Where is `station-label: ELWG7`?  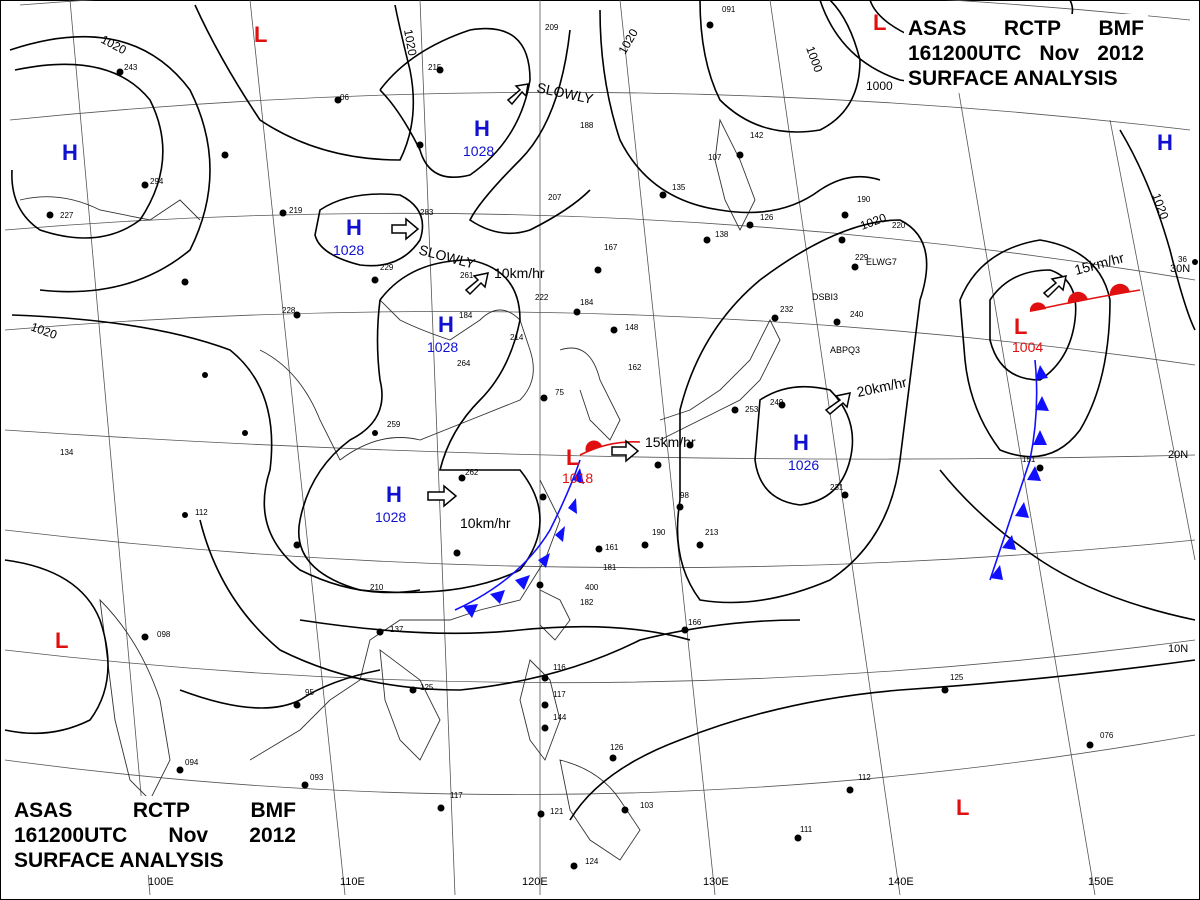 station-label: ELWG7 is located at coordinates (881, 262).